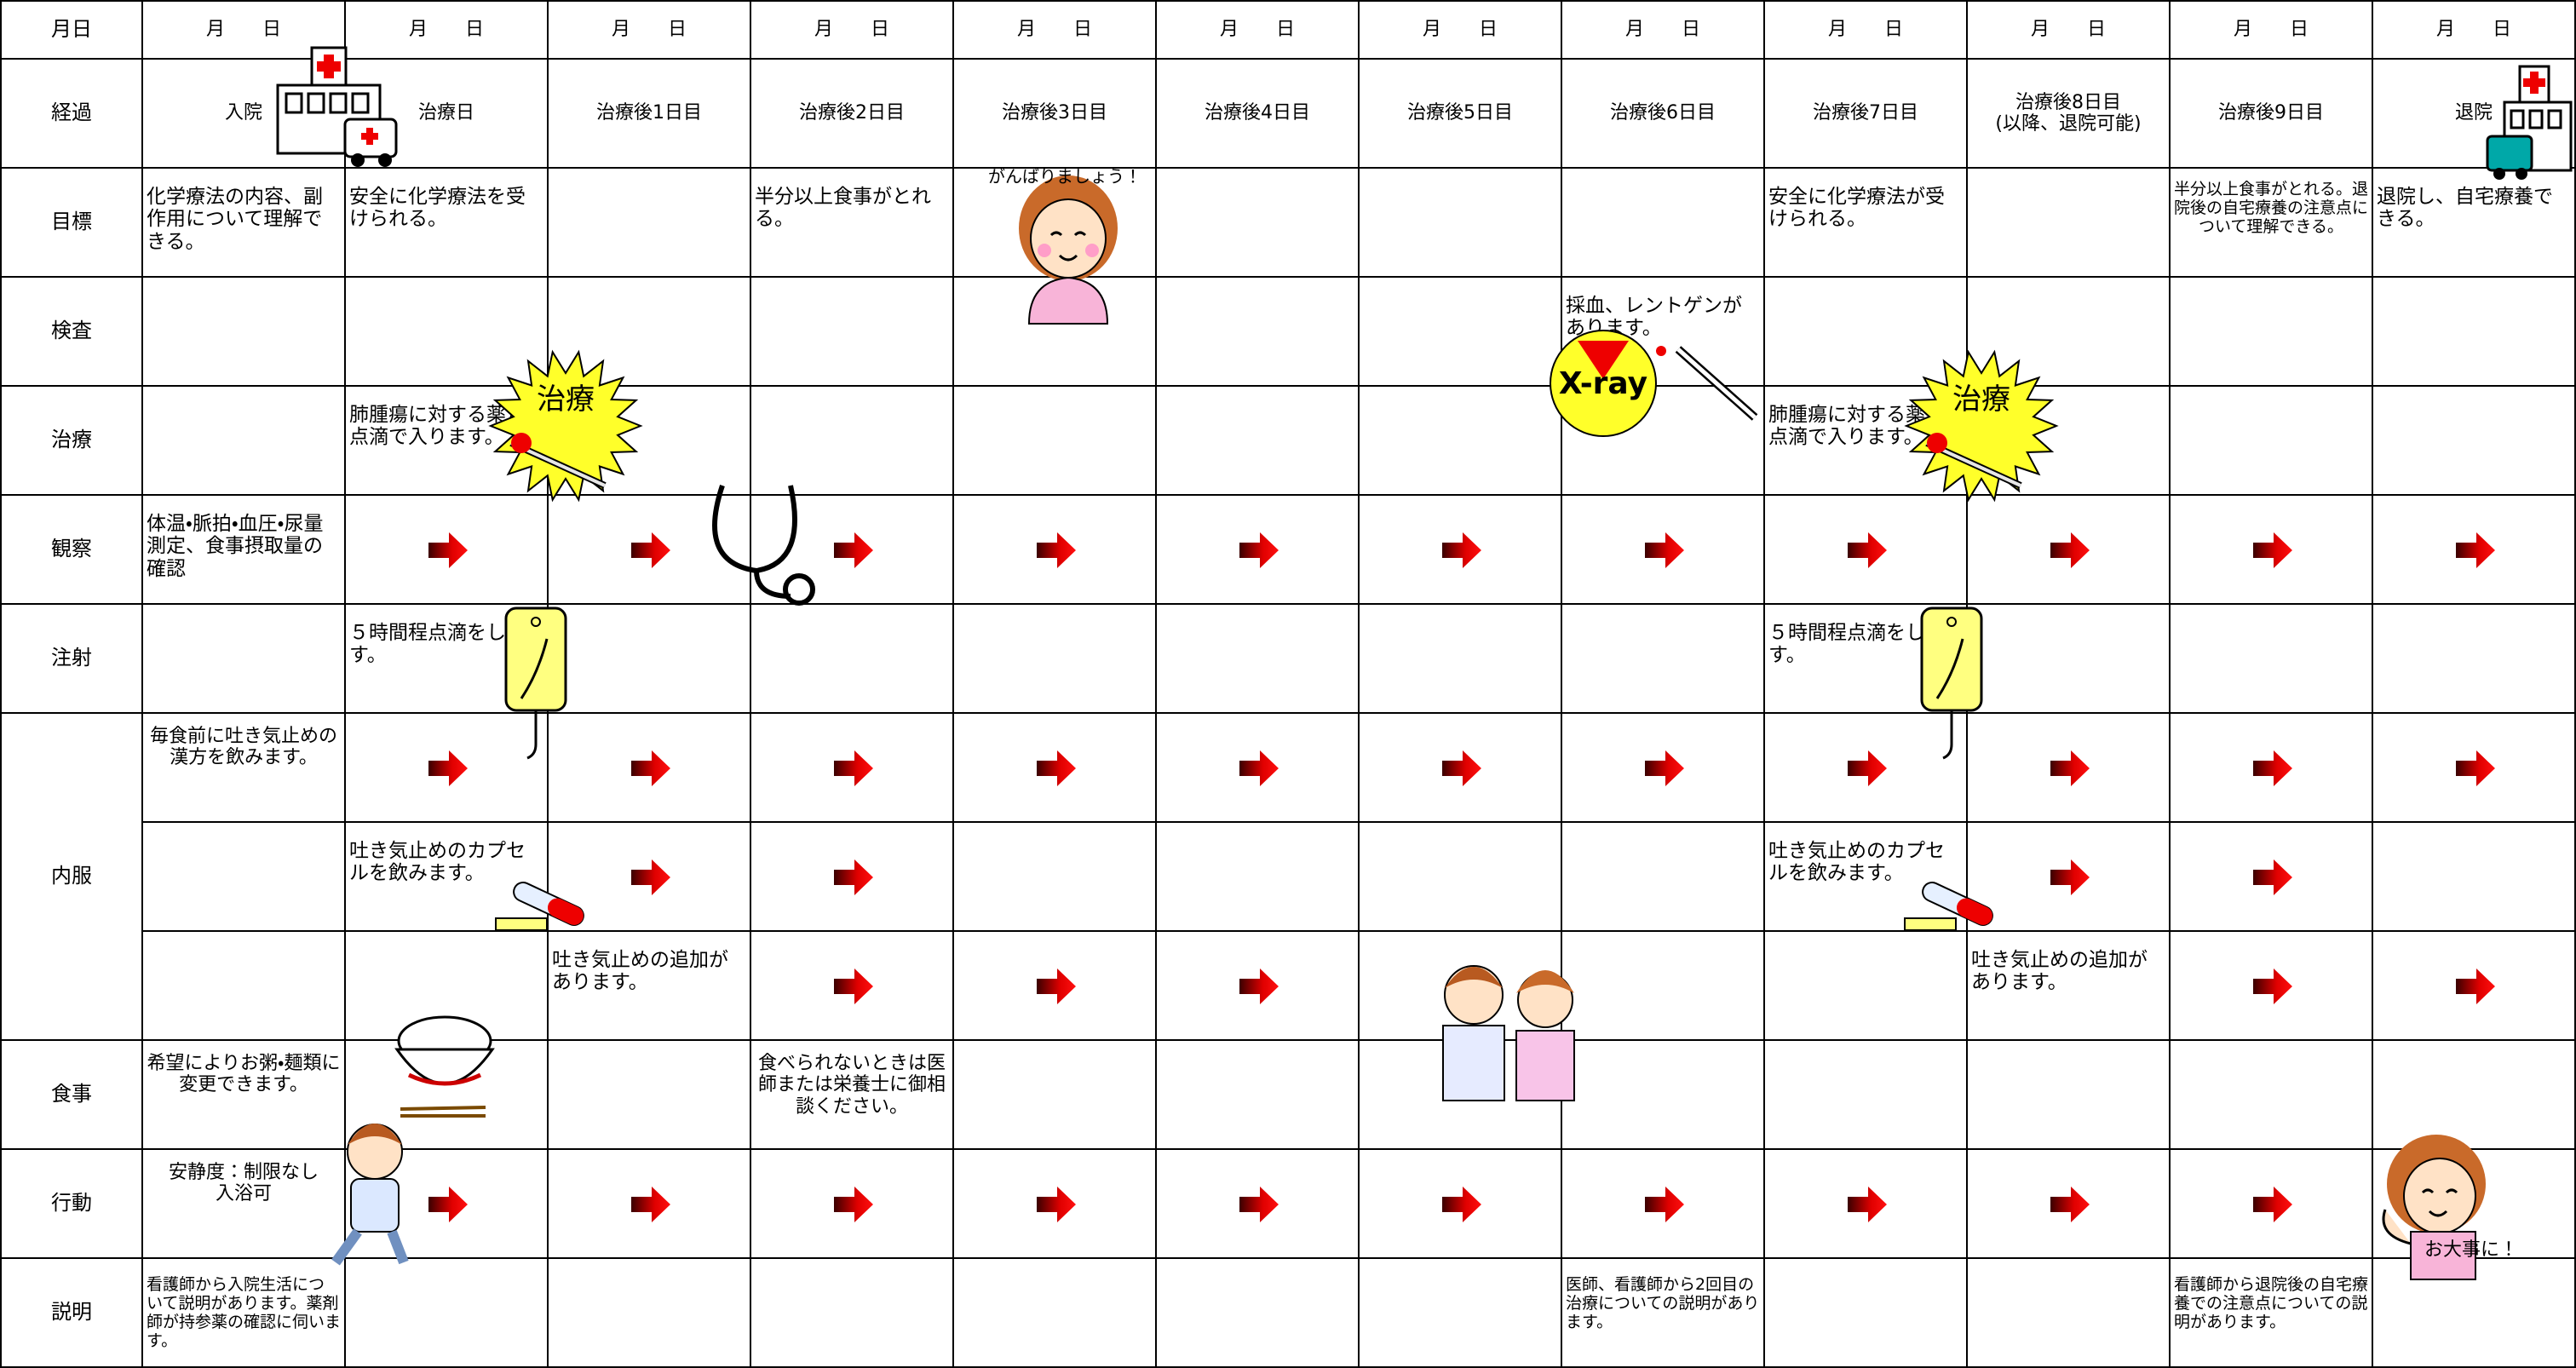 Image resolution: width=2576 pixels, height=1368 pixels. Describe the element at coordinates (1259, 114) in the screenshot. I see `stage-cell: 治療後4日目` at that location.